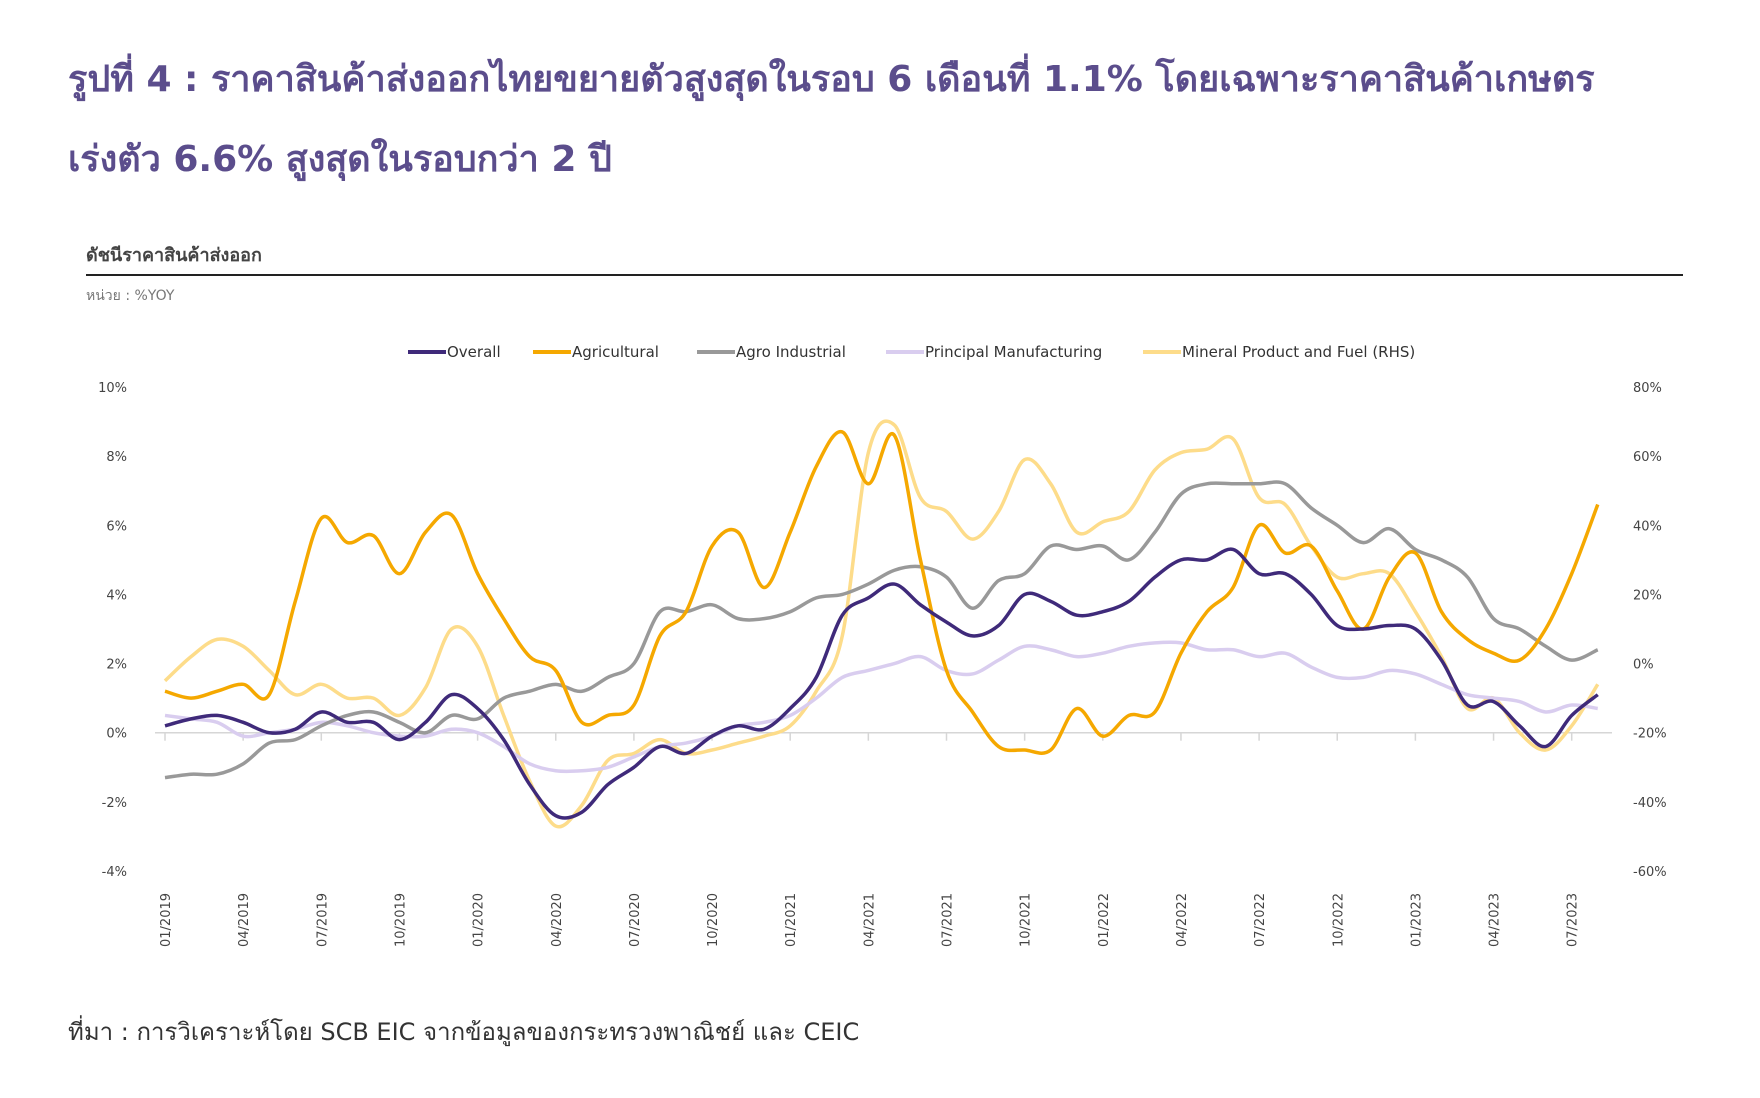  I want to click on x-tick-label: 04/2020, so click(557, 920).